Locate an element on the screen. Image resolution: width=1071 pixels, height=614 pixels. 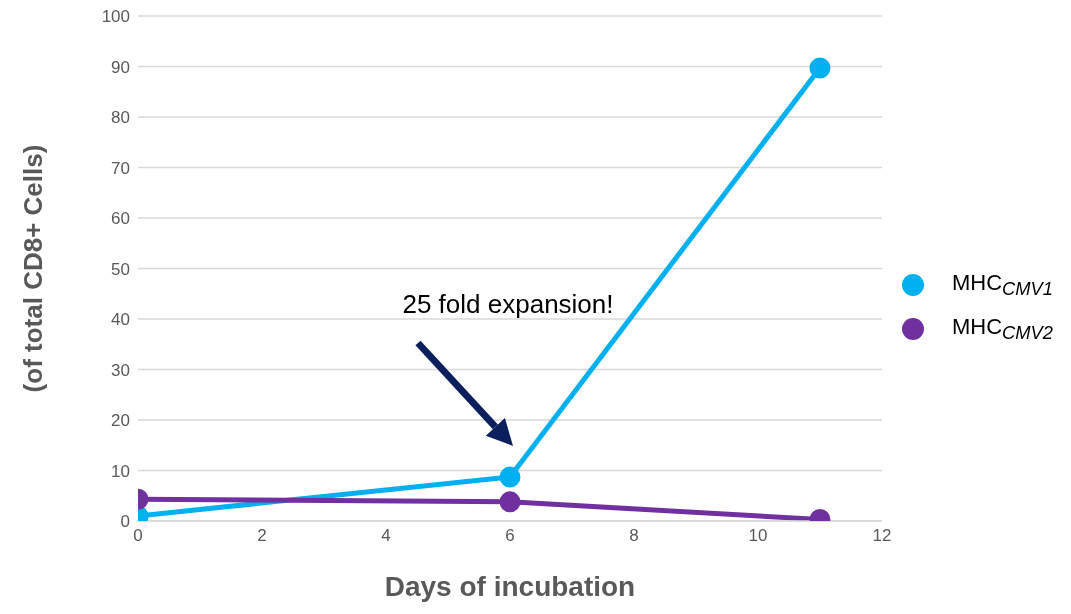
point is located at coordinates (510, 477).